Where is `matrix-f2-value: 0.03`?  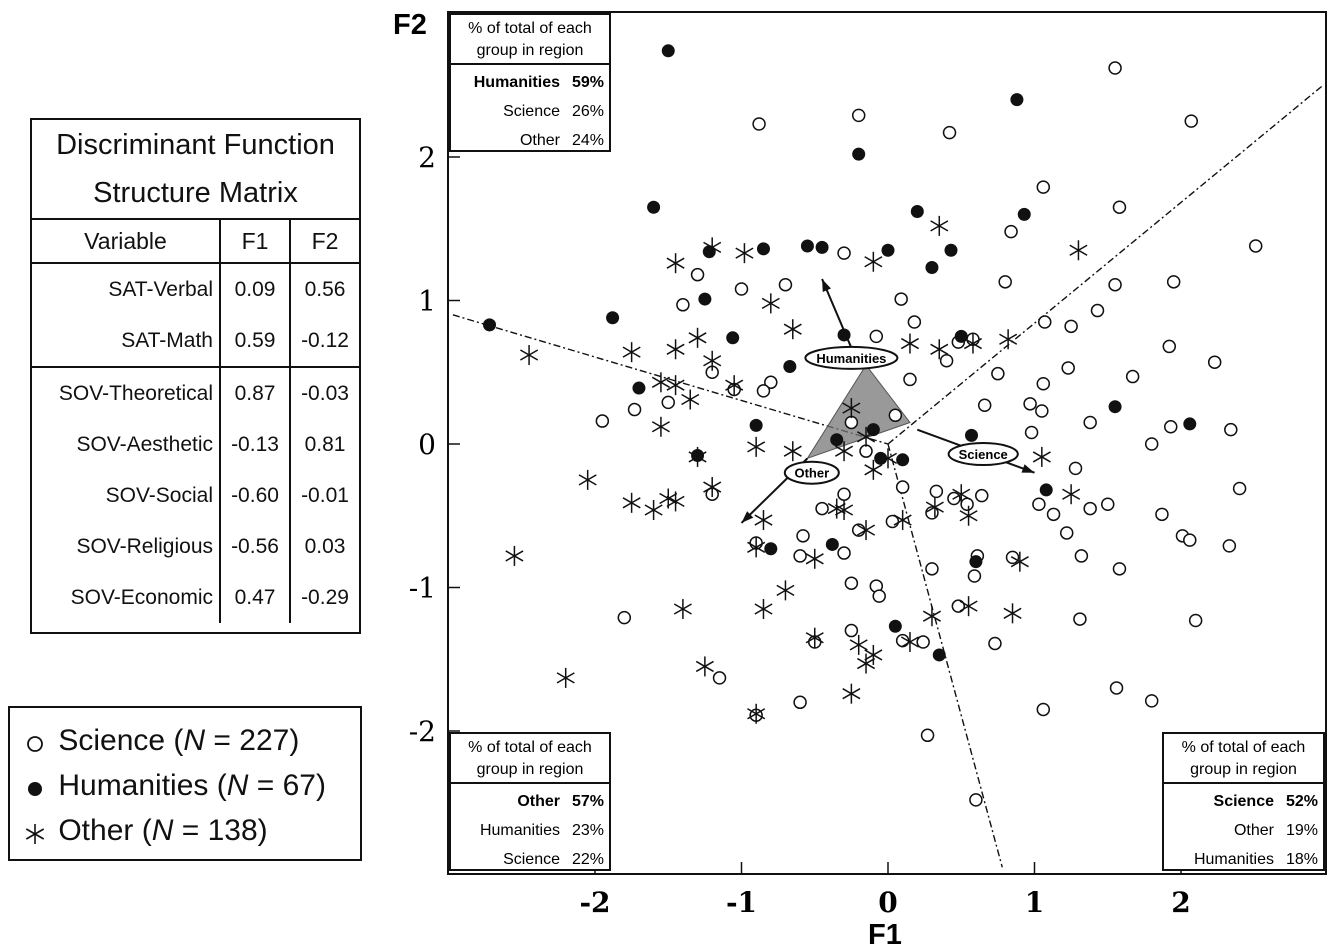
matrix-f2-value: 0.03 is located at coordinates (324, 546).